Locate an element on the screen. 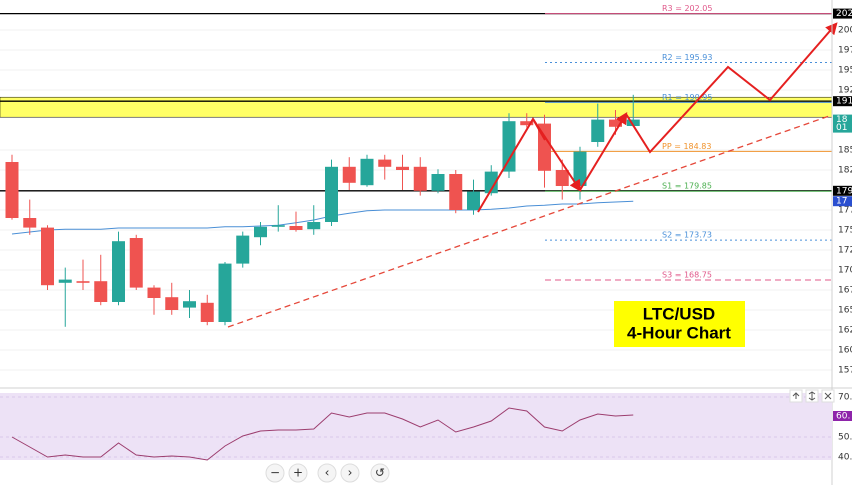  nav-button-label: › is located at coordinates (350, 473).